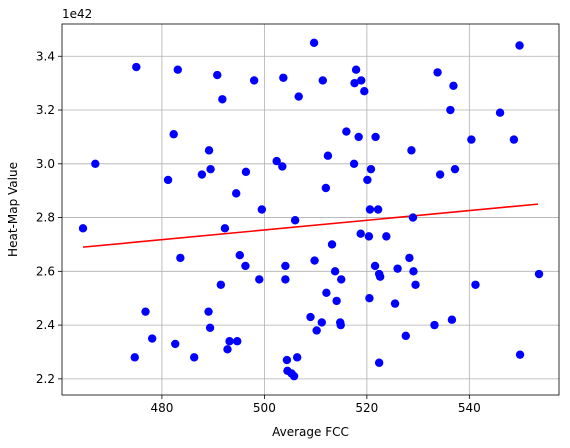 This screenshot has height=448, width=570. I want to click on y-tick-label: 2.4, so click(45, 325).